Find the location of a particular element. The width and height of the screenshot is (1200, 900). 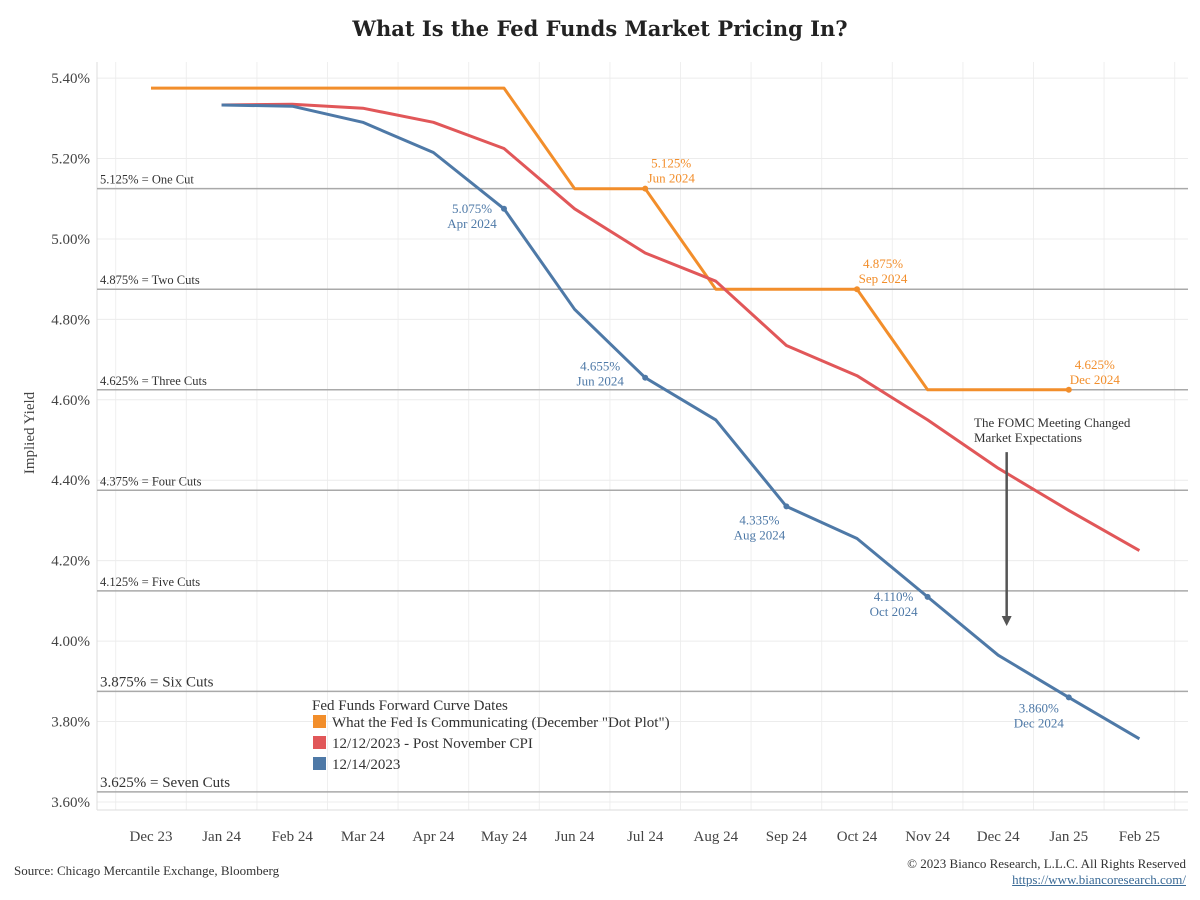

x-tick-label: Mar 24 is located at coordinates (363, 837).